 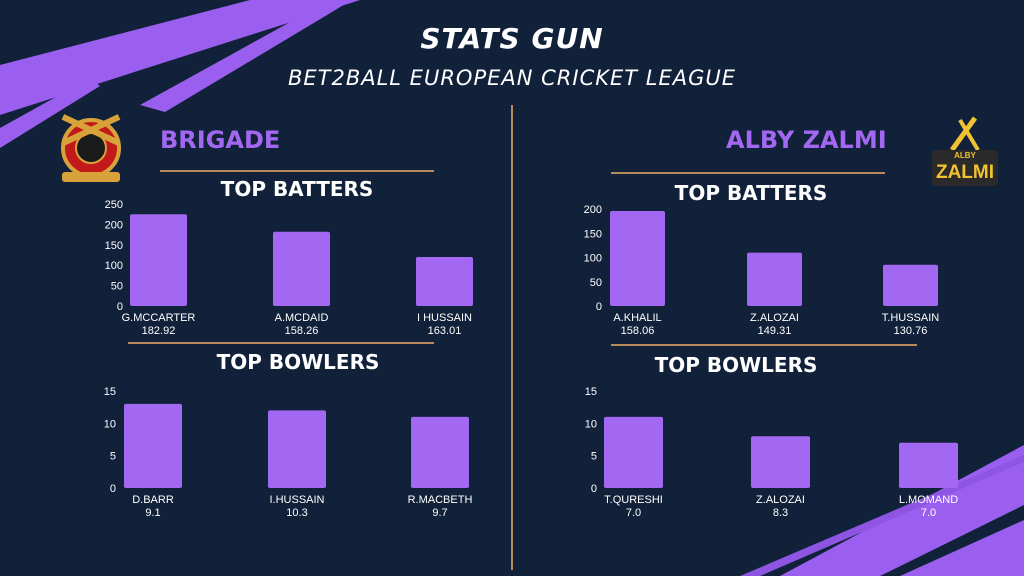 I want to click on team-name-alby-zalmi: ALBY ZALMI, so click(x=806, y=140).